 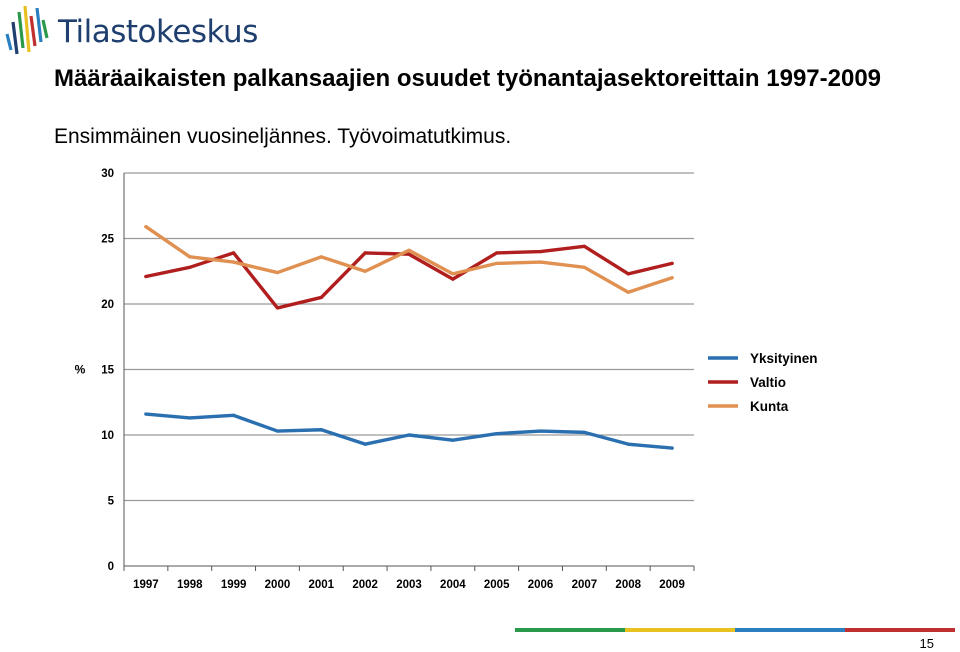 I want to click on x-tick-label: 2003, so click(x=409, y=585).